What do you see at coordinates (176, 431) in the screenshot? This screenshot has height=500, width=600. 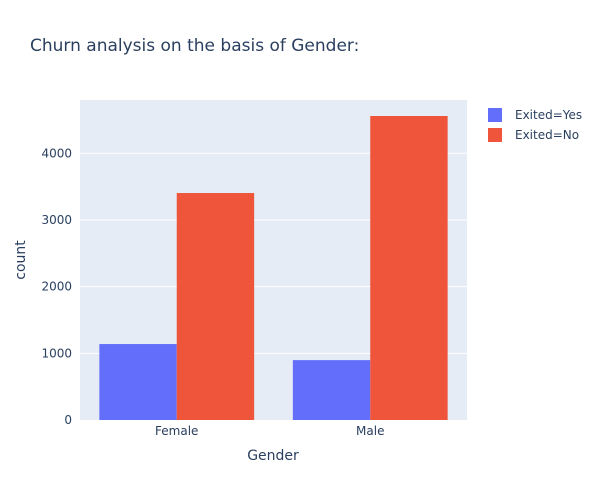 I see `x-tick-label: Female` at bounding box center [176, 431].